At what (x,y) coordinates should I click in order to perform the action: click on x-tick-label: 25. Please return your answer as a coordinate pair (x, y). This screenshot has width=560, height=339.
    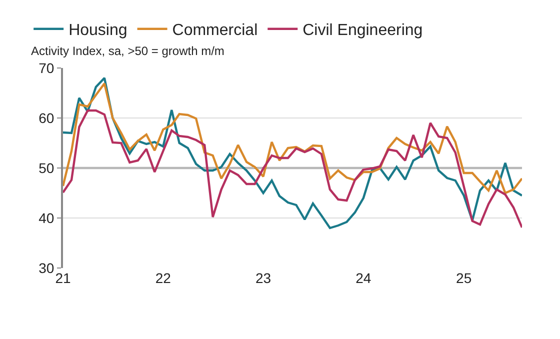
    Looking at the image, I should click on (464, 278).